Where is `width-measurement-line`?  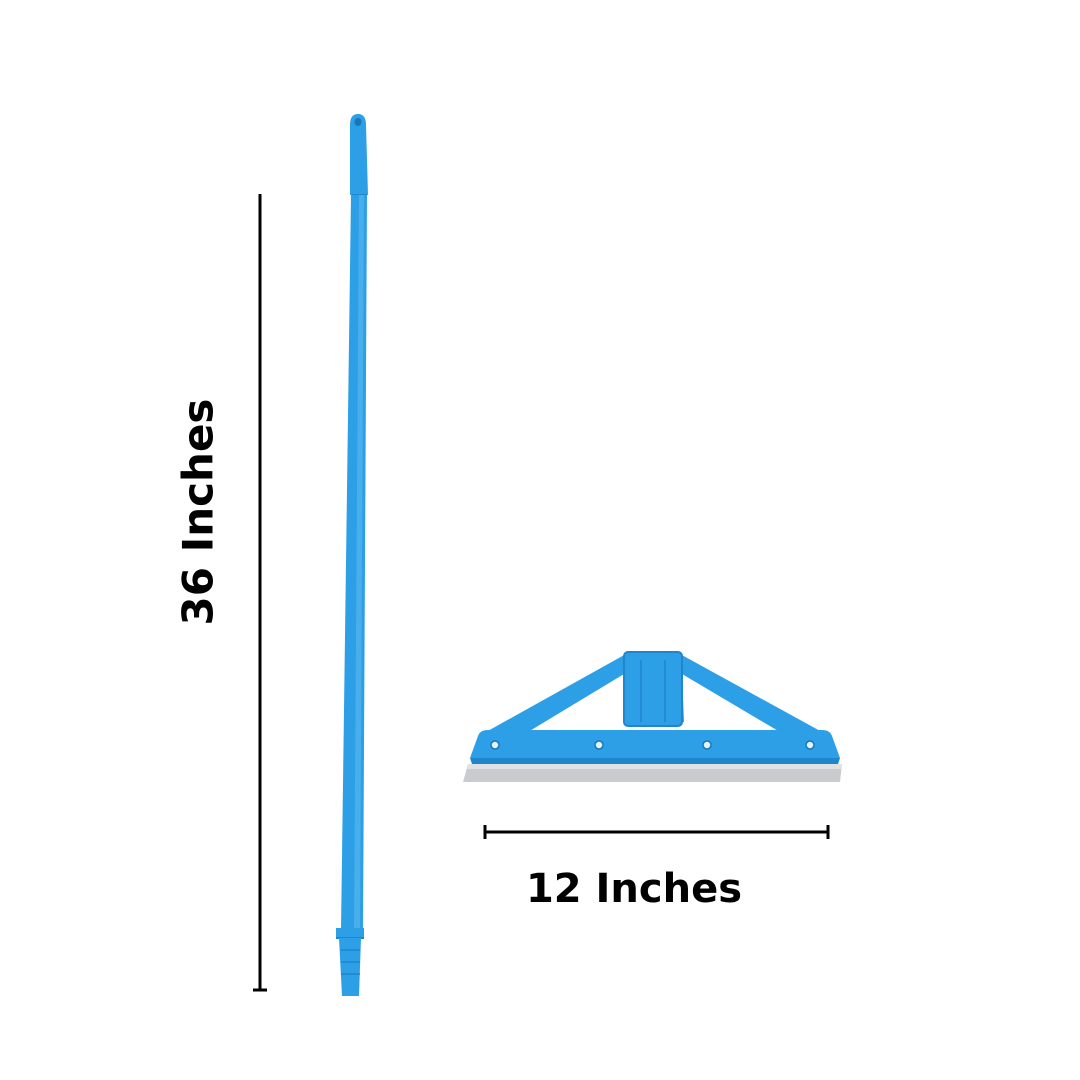 width-measurement-line is located at coordinates (656, 832).